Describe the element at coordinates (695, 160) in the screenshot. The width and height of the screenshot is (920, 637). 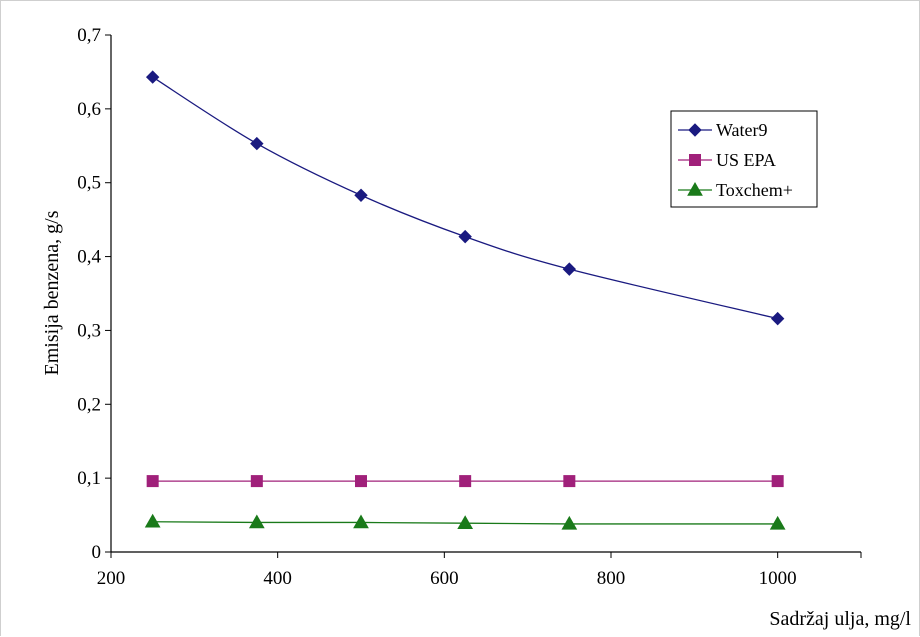
I see `legend-marker-us-epa` at that location.